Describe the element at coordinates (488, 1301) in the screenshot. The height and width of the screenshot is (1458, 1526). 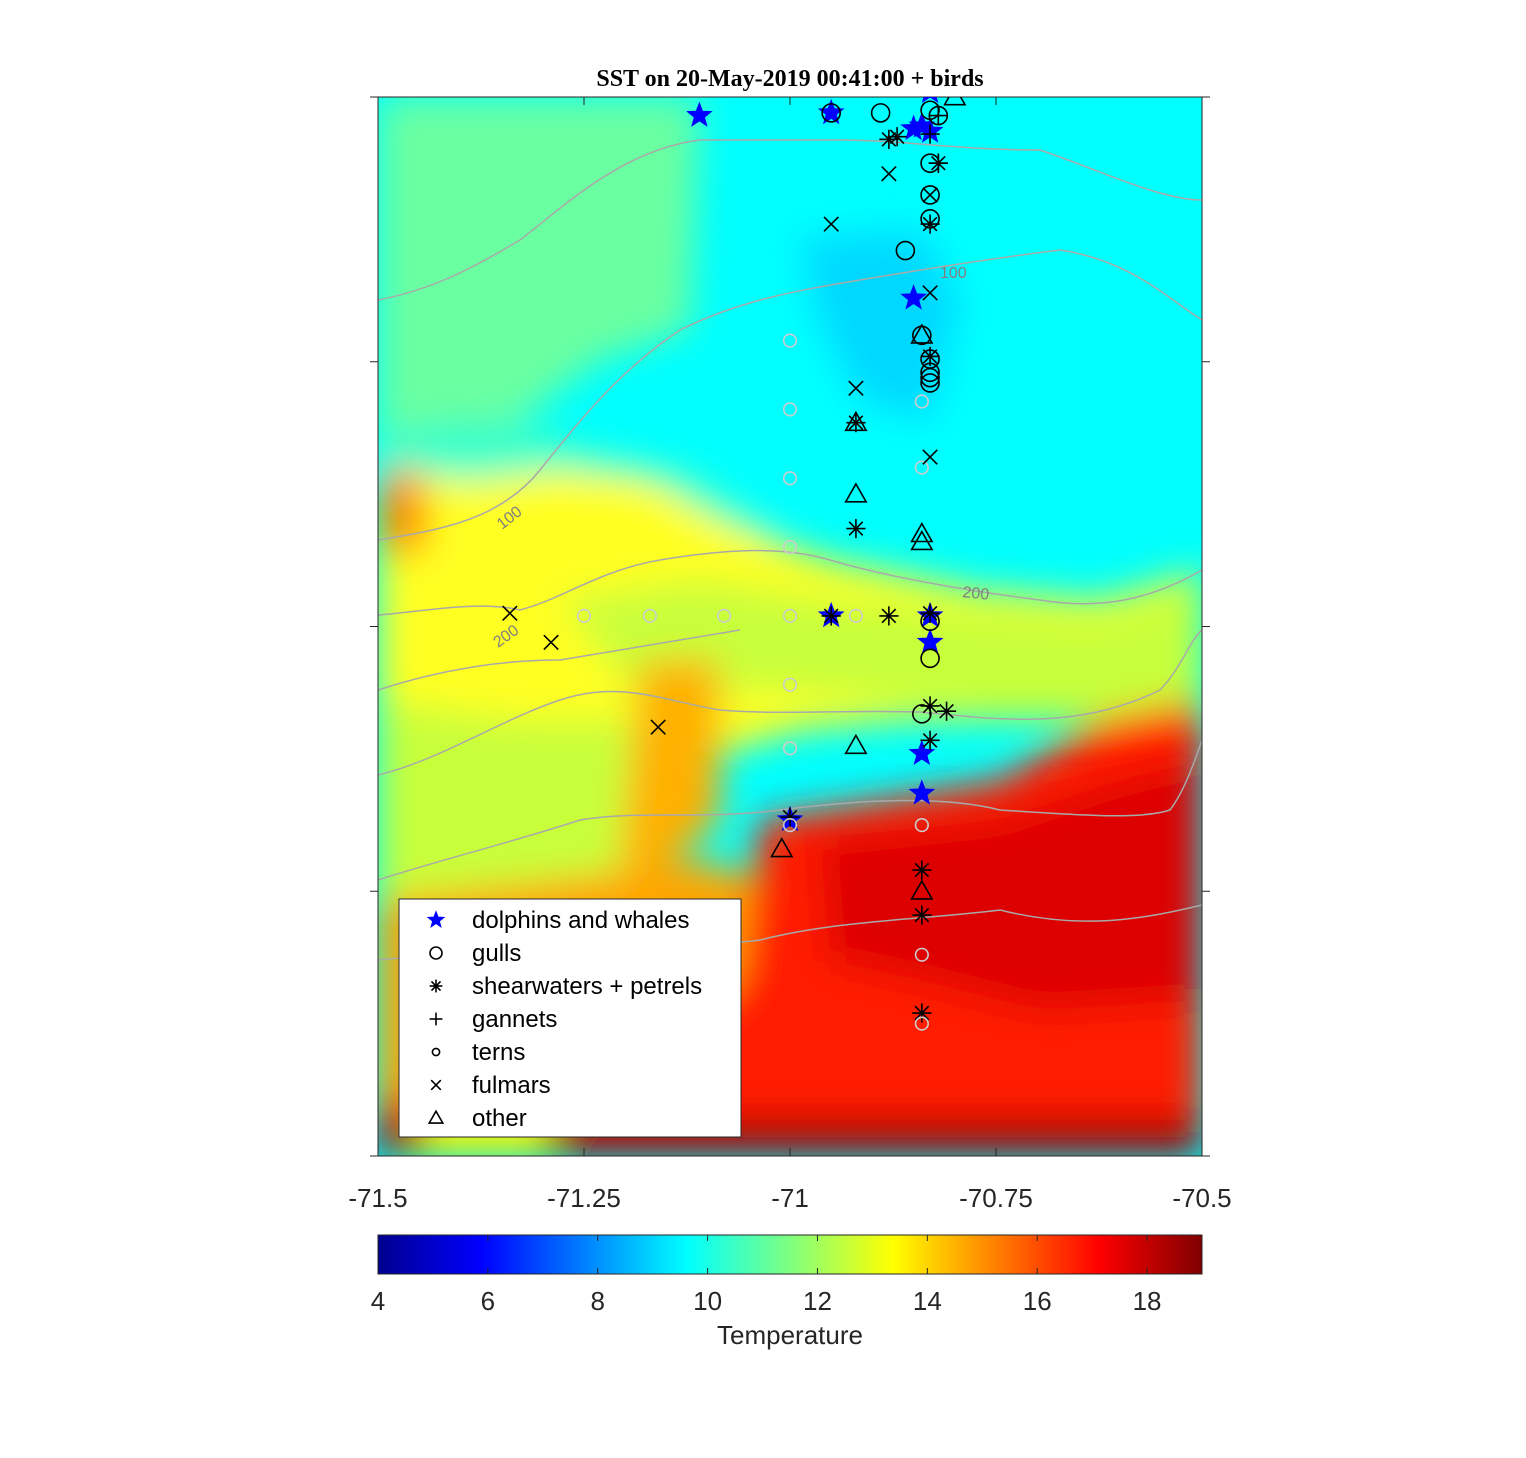
I see `colorbar-tick-label: 6` at that location.